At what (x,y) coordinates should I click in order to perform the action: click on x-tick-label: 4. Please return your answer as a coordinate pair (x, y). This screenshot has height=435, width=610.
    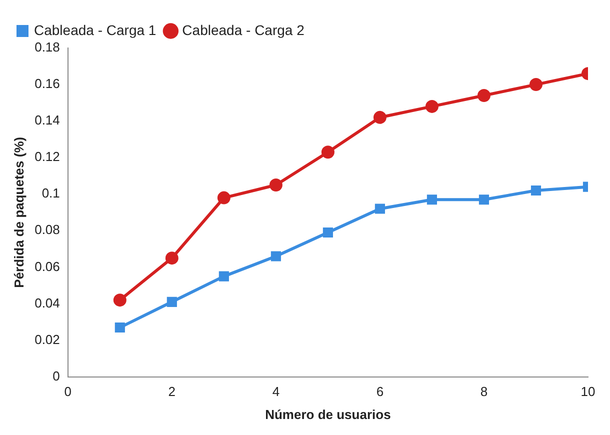
    Looking at the image, I should click on (276, 392).